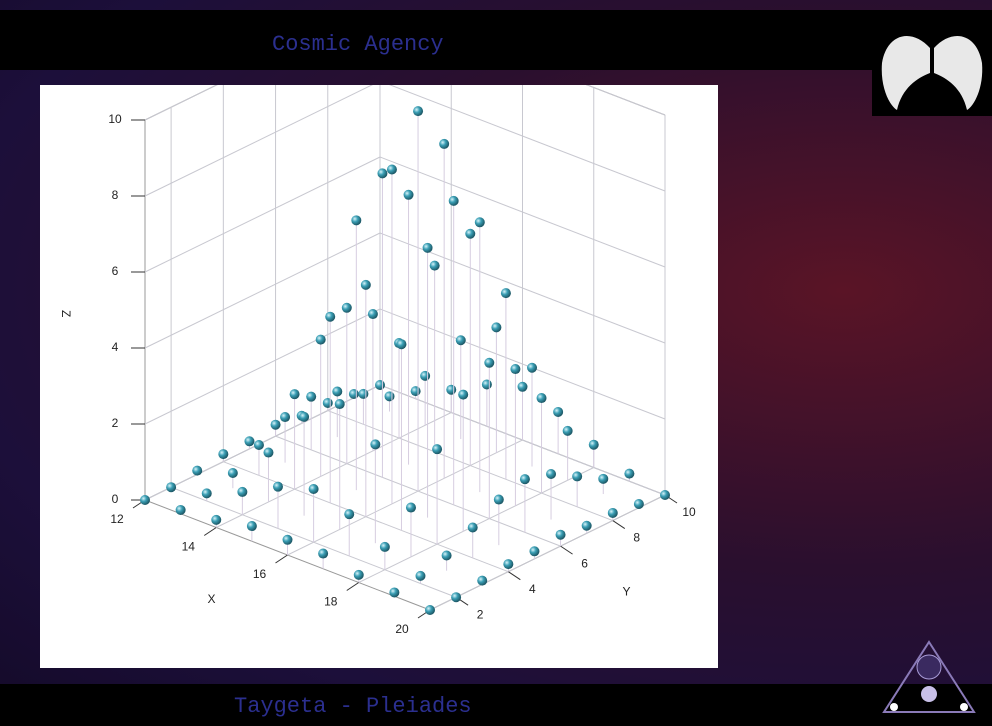 This screenshot has width=992, height=726. Describe the element at coordinates (402, 629) in the screenshot. I see `x-tick-label: 20` at that location.